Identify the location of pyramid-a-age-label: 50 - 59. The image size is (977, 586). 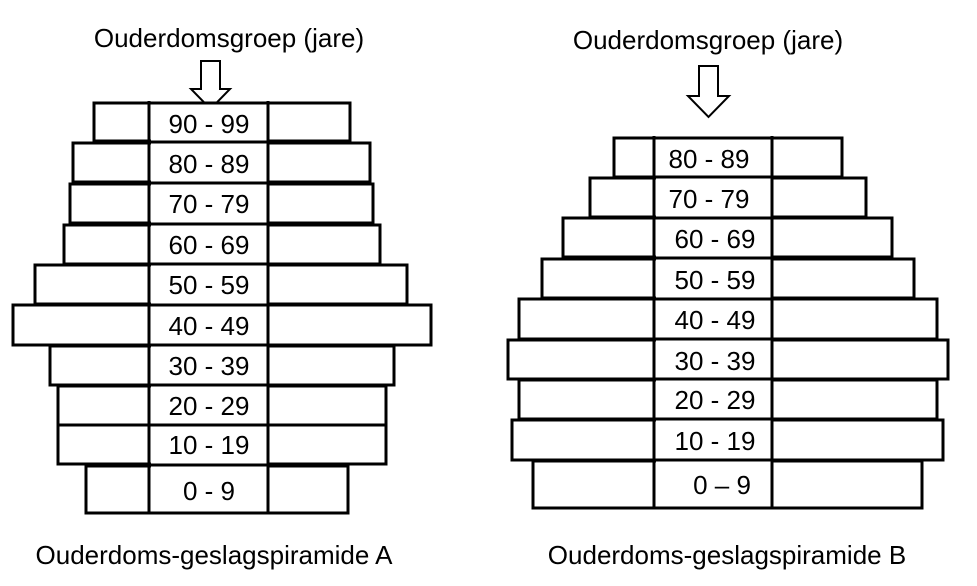
(209, 285).